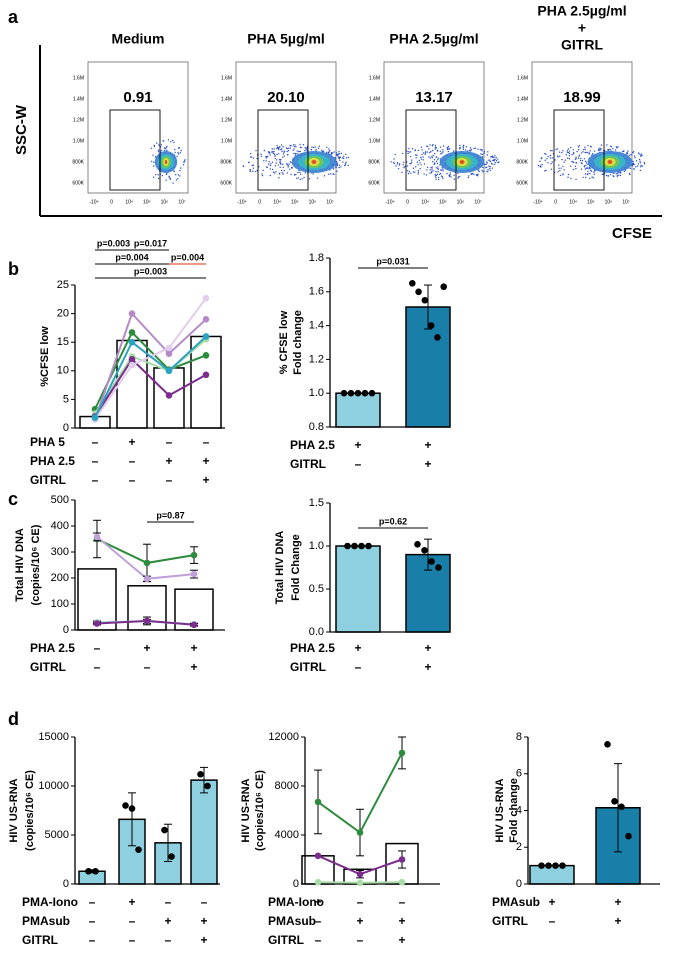 This screenshot has width=685, height=964. Describe the element at coordinates (47, 442) in the screenshot. I see `condition-label: PHA 5` at that location.